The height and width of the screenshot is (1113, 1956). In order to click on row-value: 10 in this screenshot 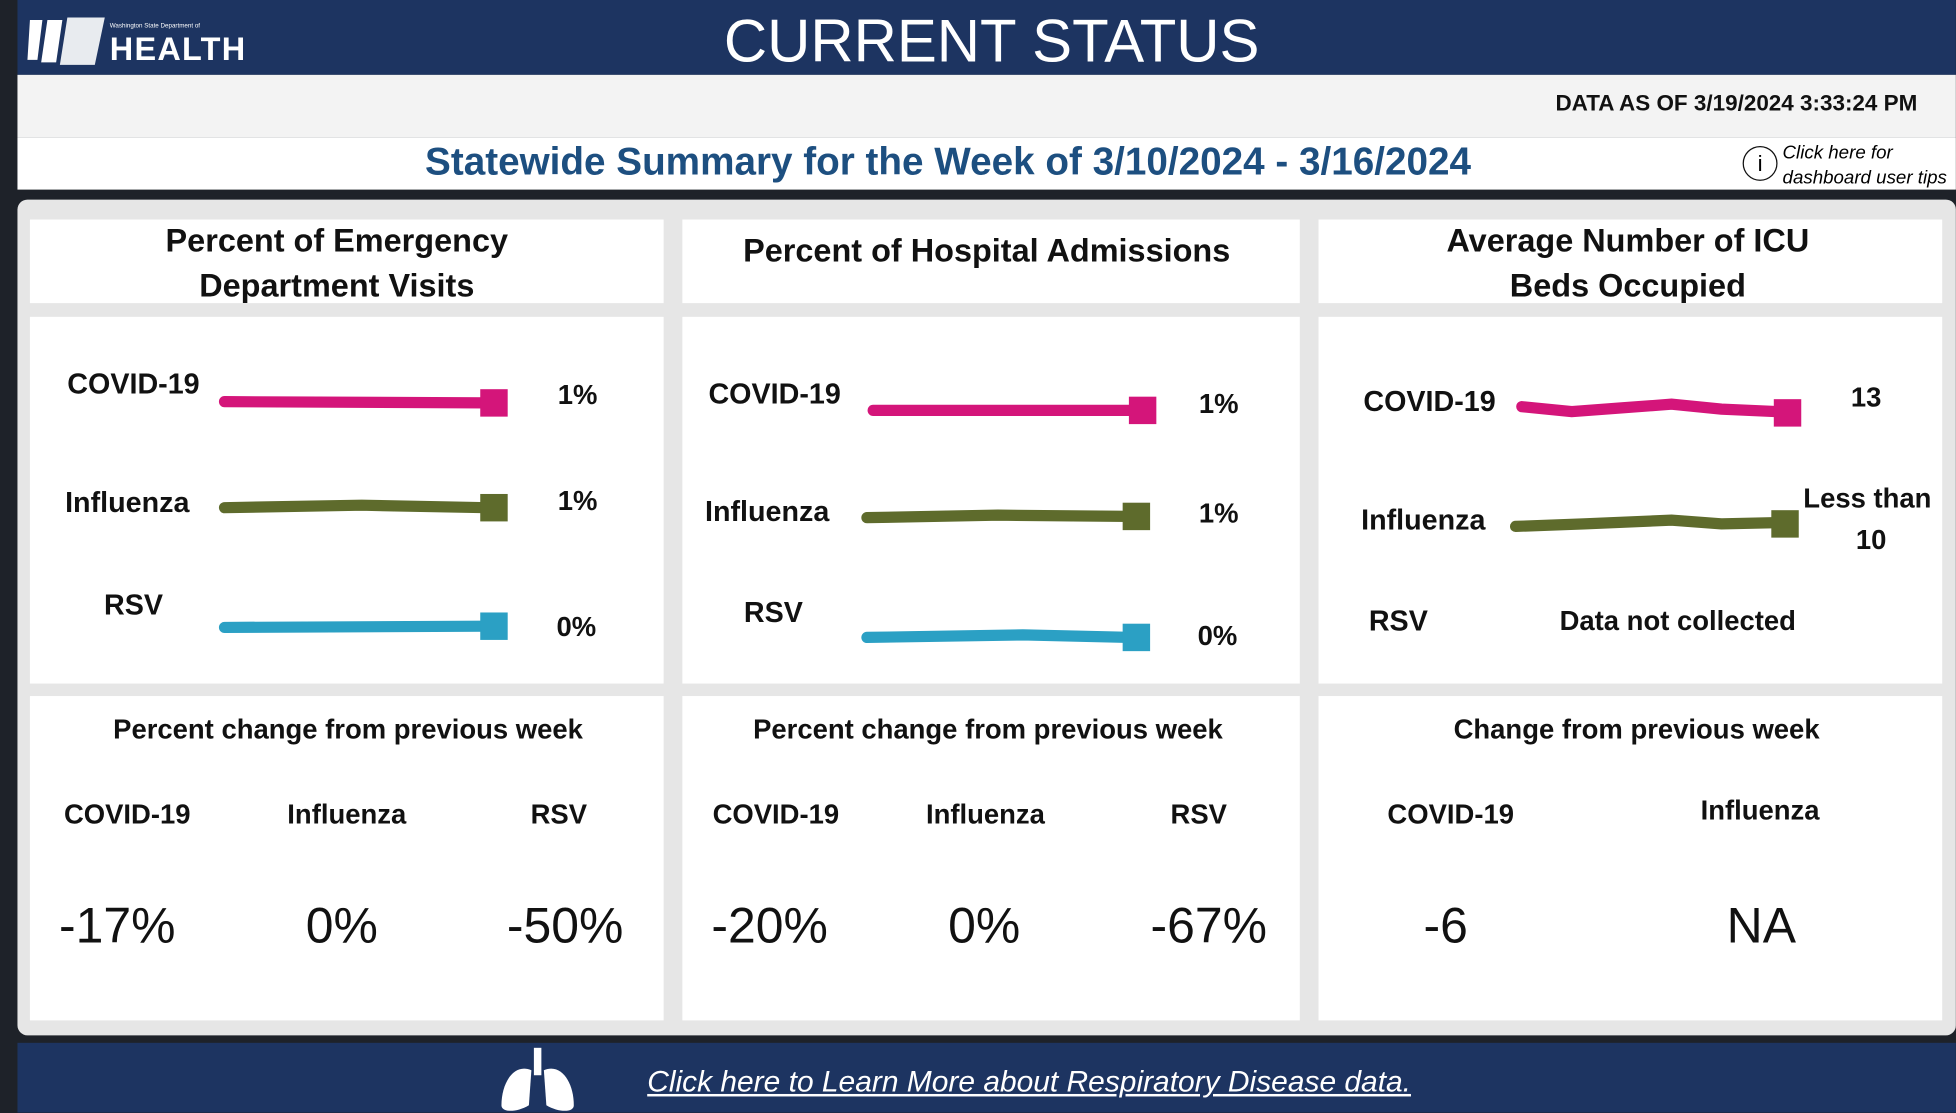, I will do `click(1871, 539)`.